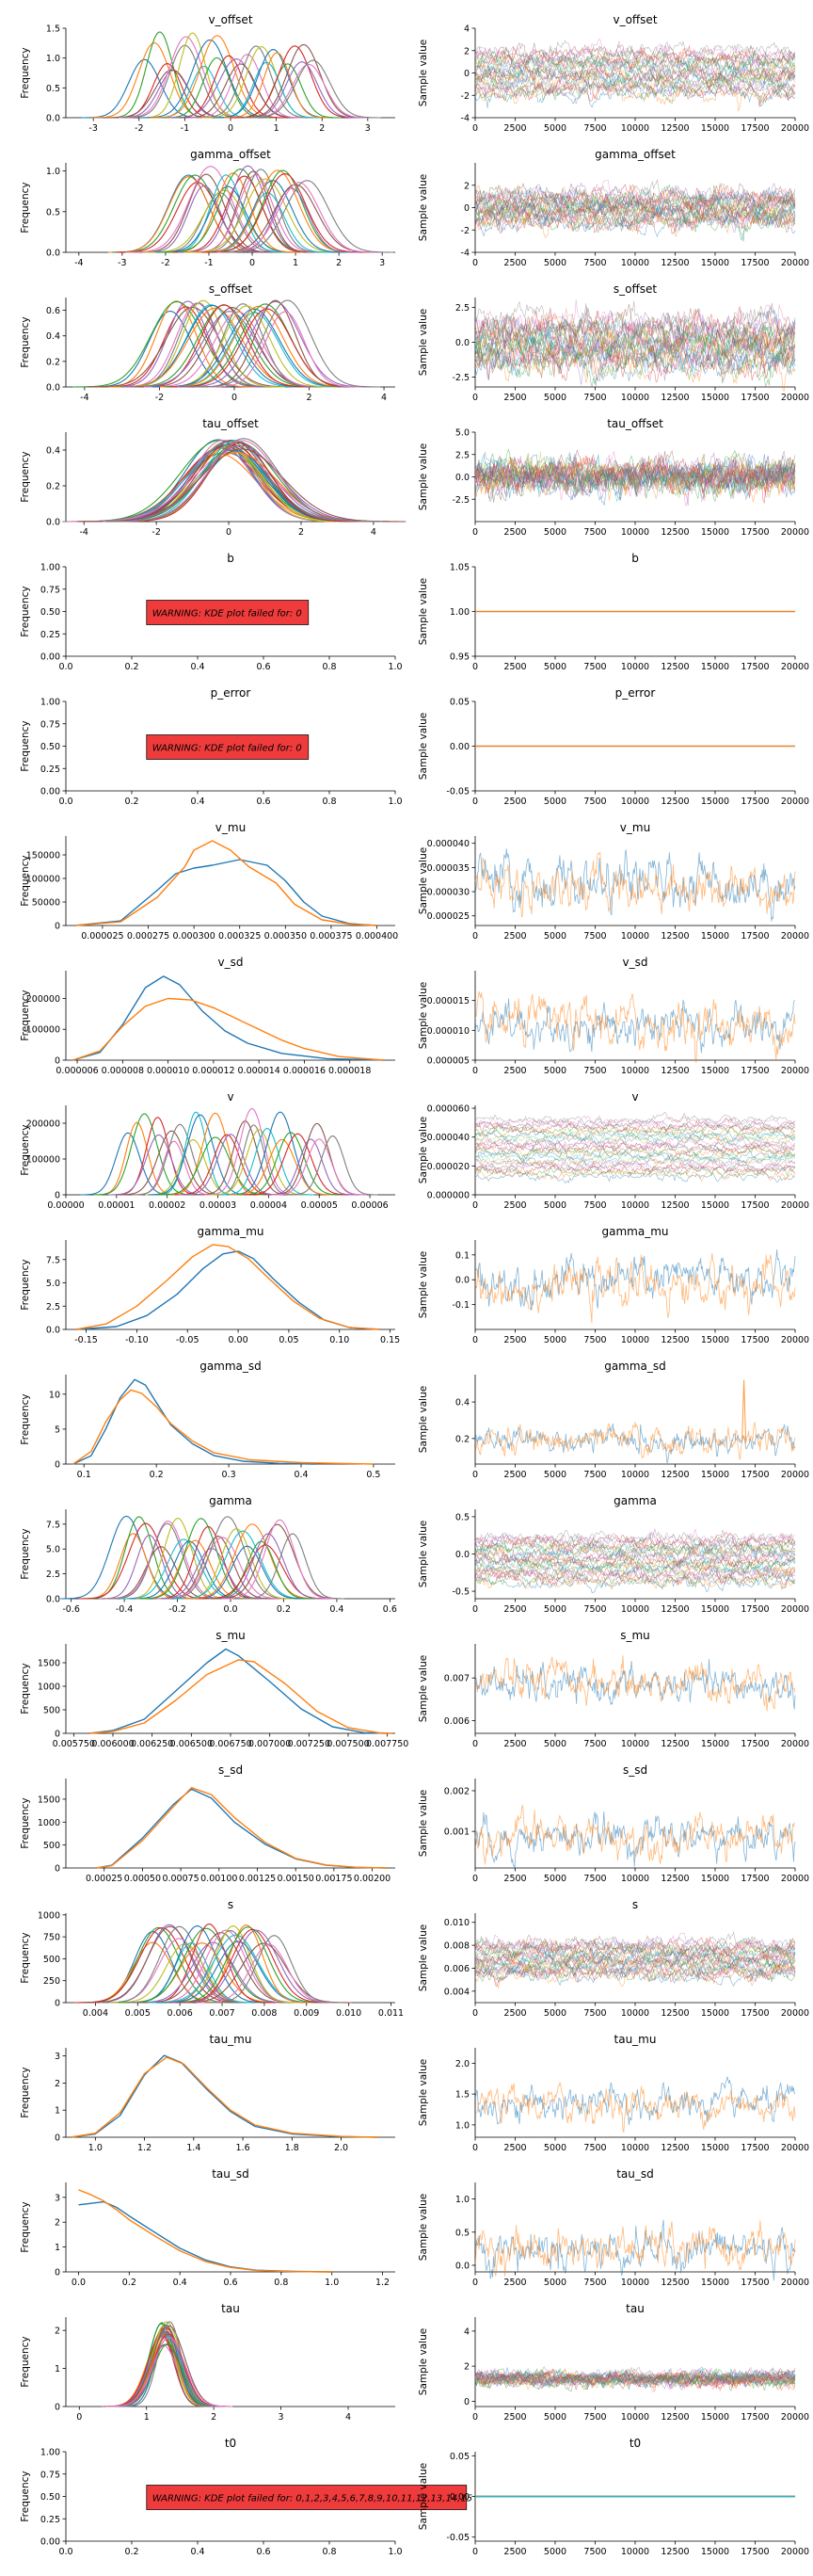 The height and width of the screenshot is (2576, 813). I want to click on y-tick-label: 1500, so click(49, 1800).